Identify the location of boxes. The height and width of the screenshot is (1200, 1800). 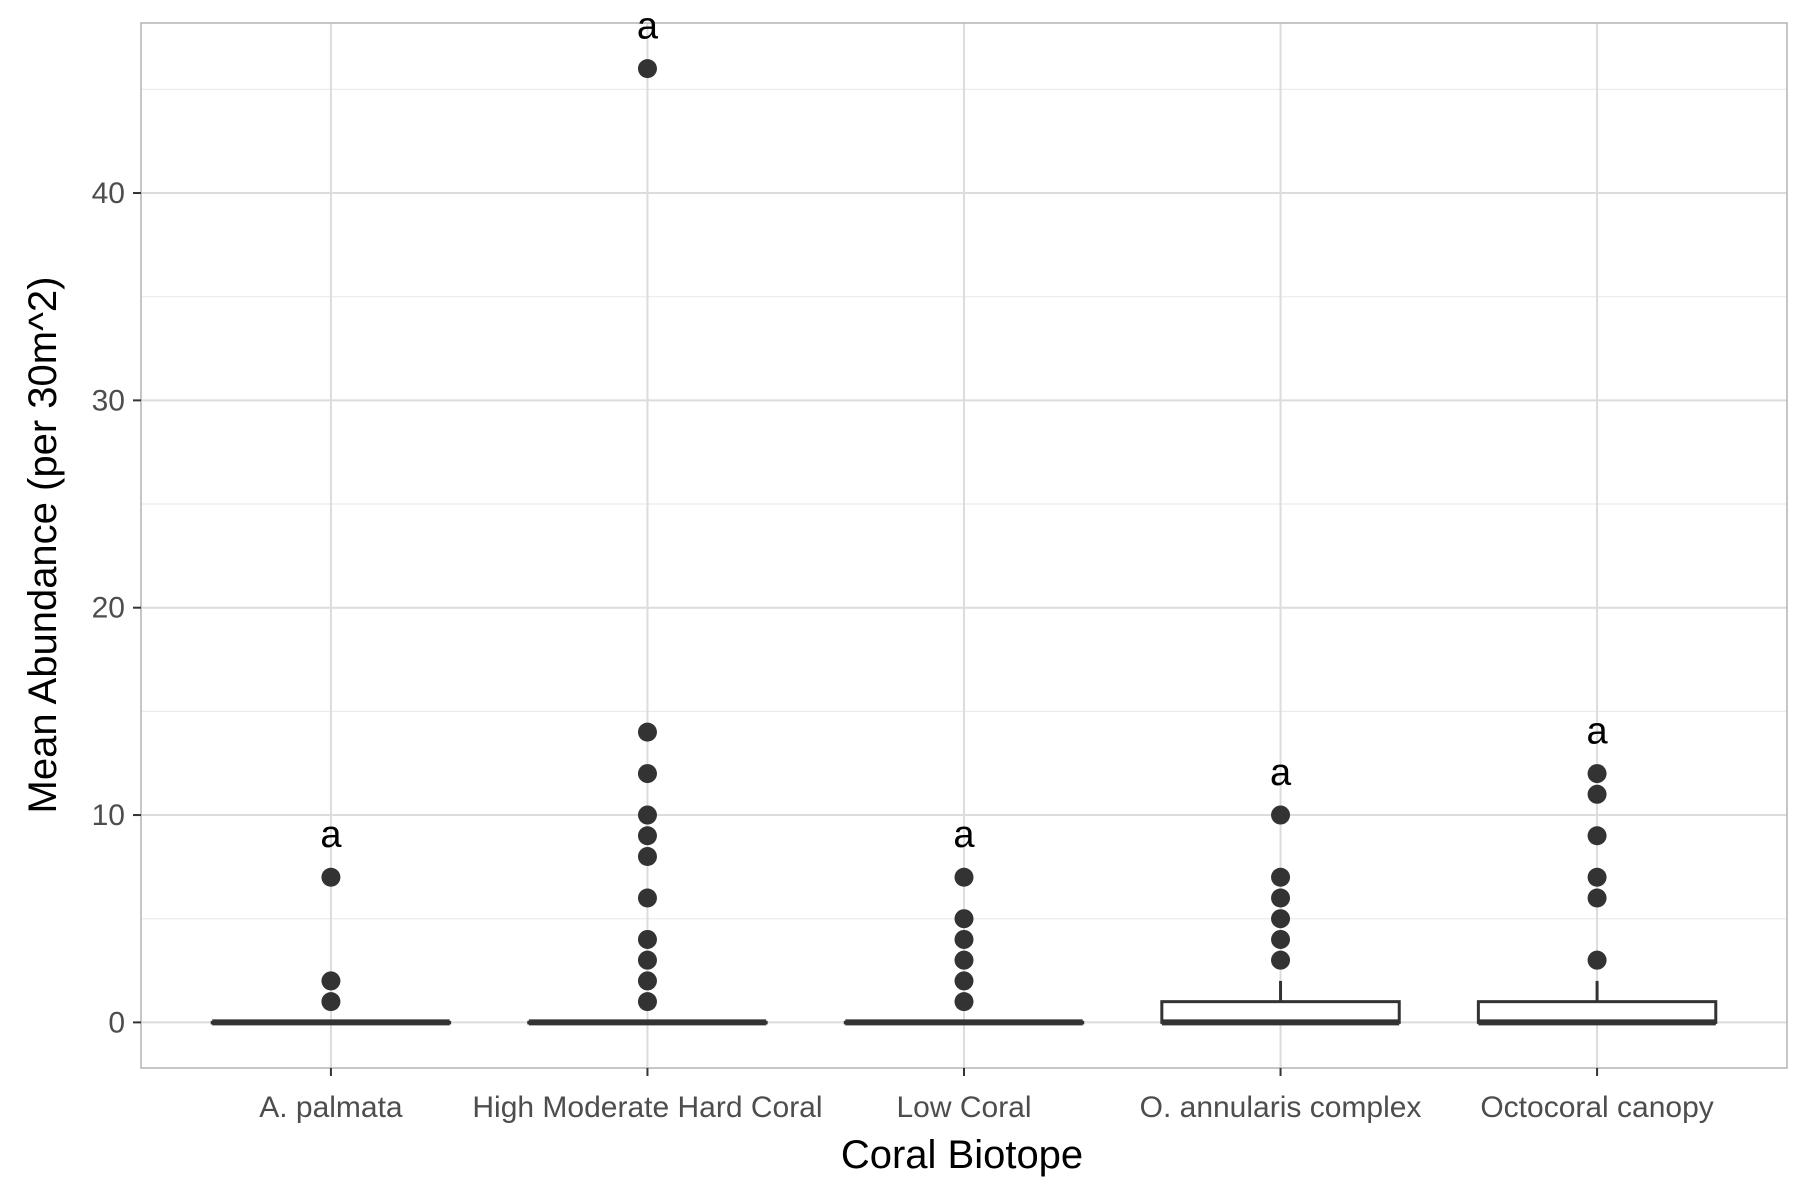
(964, 1003).